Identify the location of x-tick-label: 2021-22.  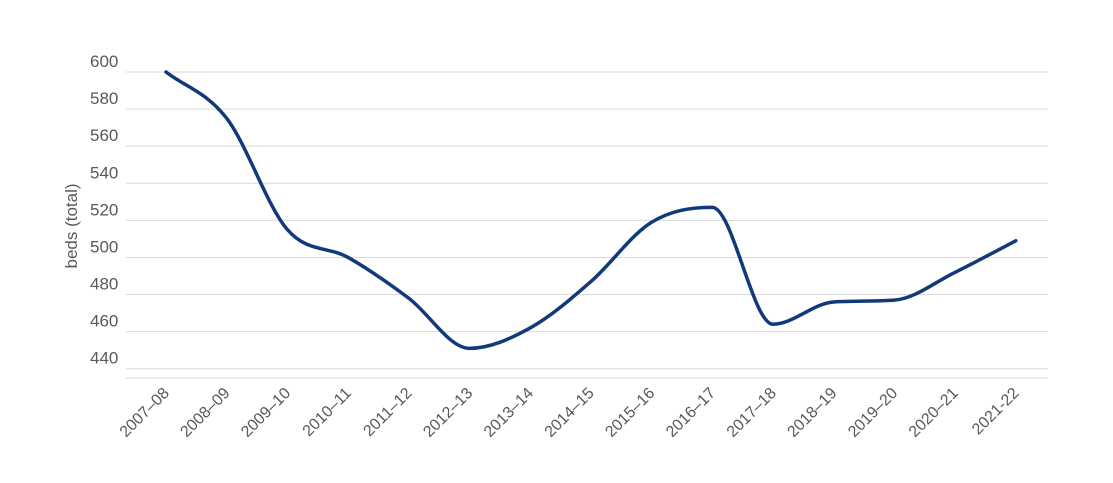
(996, 412).